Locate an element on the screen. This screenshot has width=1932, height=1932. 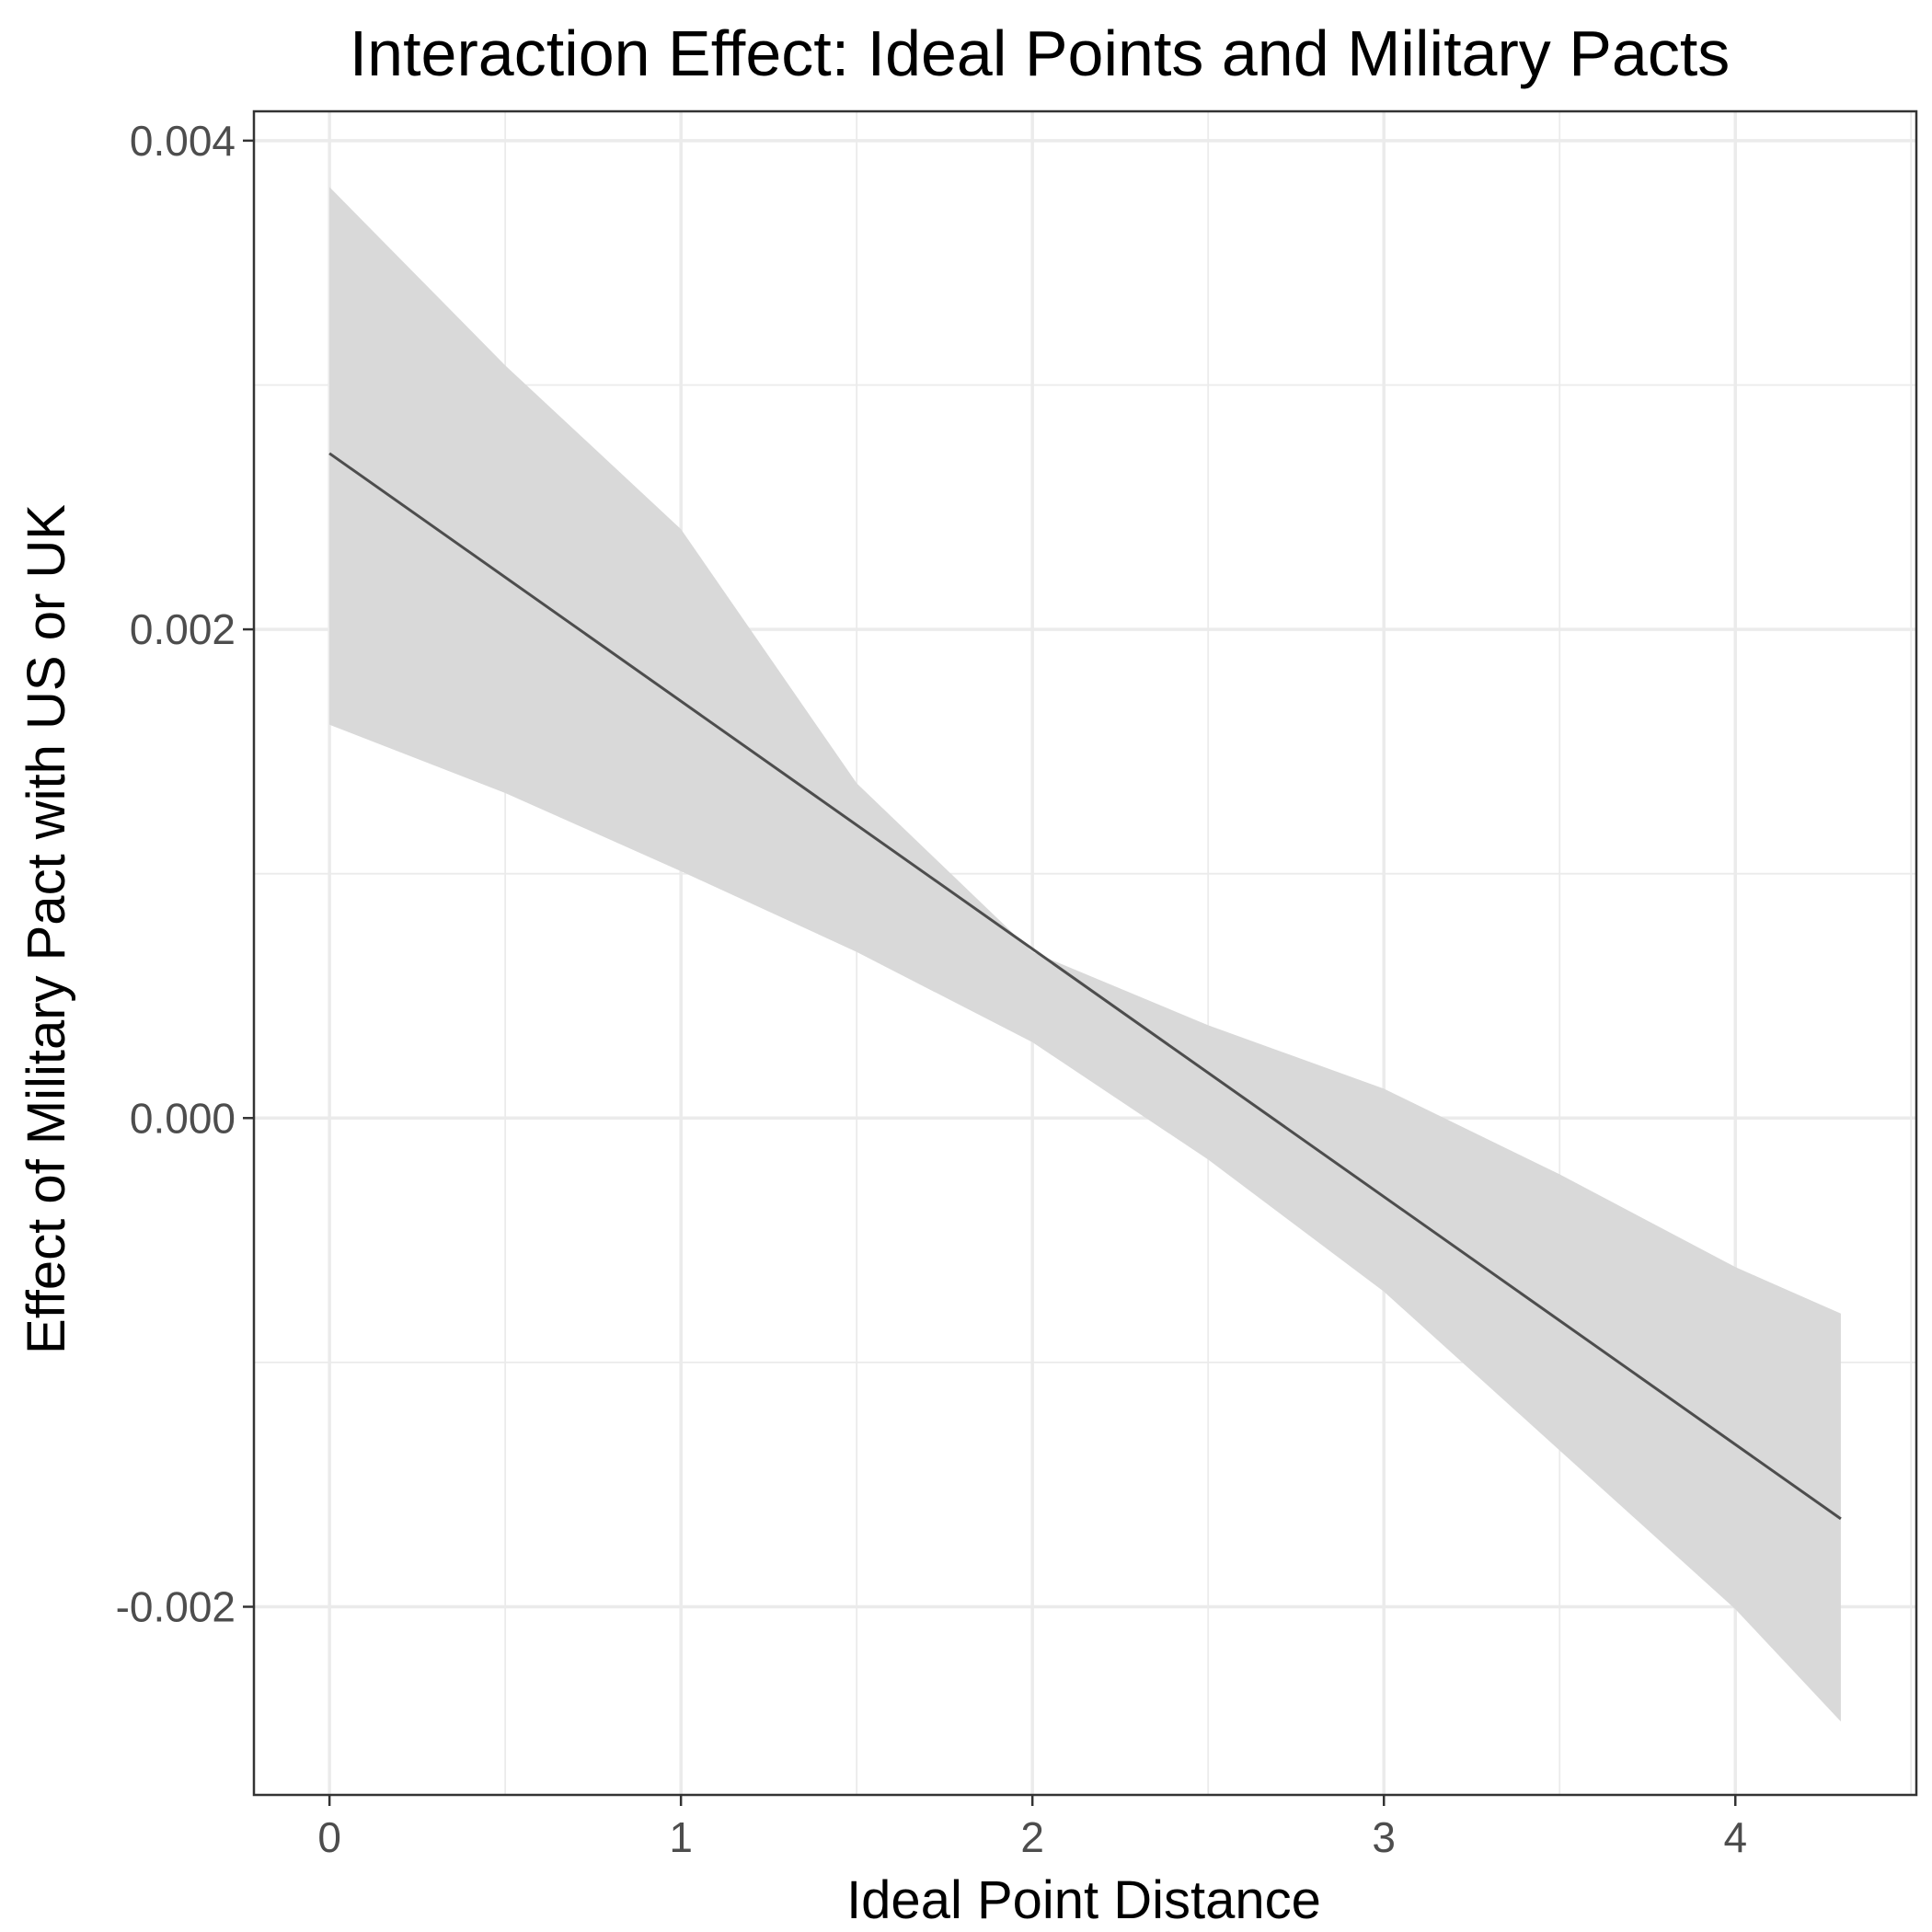
x-axis: 0 1 2 3 4 is located at coordinates (1032, 1828).